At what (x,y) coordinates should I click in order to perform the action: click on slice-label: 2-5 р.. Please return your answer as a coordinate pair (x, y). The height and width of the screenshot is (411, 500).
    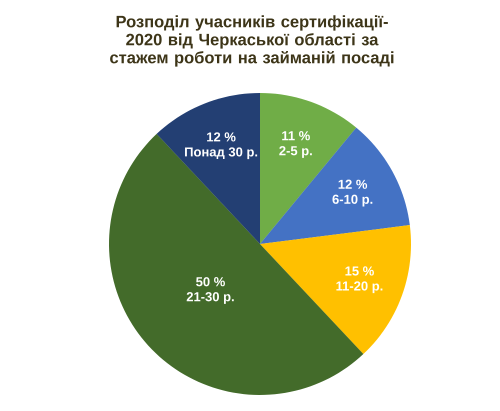
    Looking at the image, I should click on (295, 152).